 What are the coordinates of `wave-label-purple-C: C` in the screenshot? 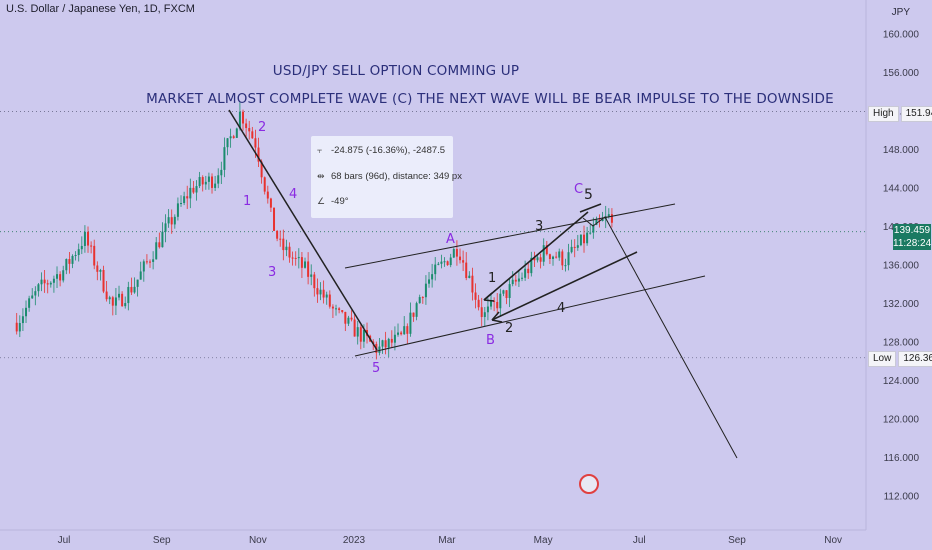 It's located at (578, 189).